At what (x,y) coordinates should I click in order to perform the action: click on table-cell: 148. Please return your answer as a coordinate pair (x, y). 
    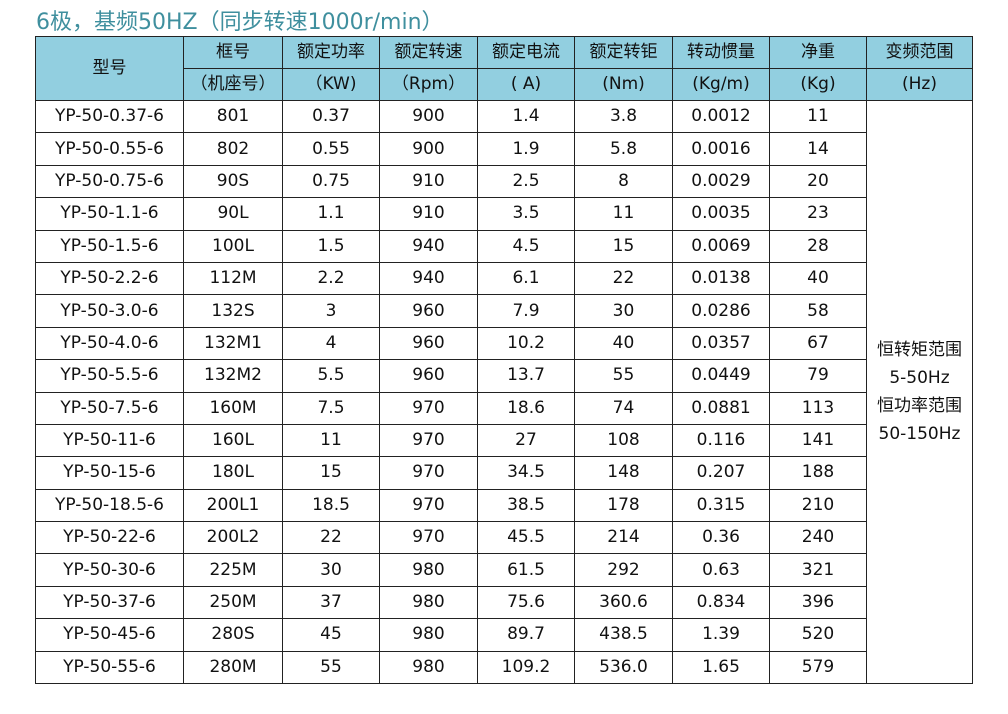
    Looking at the image, I should click on (623, 473).